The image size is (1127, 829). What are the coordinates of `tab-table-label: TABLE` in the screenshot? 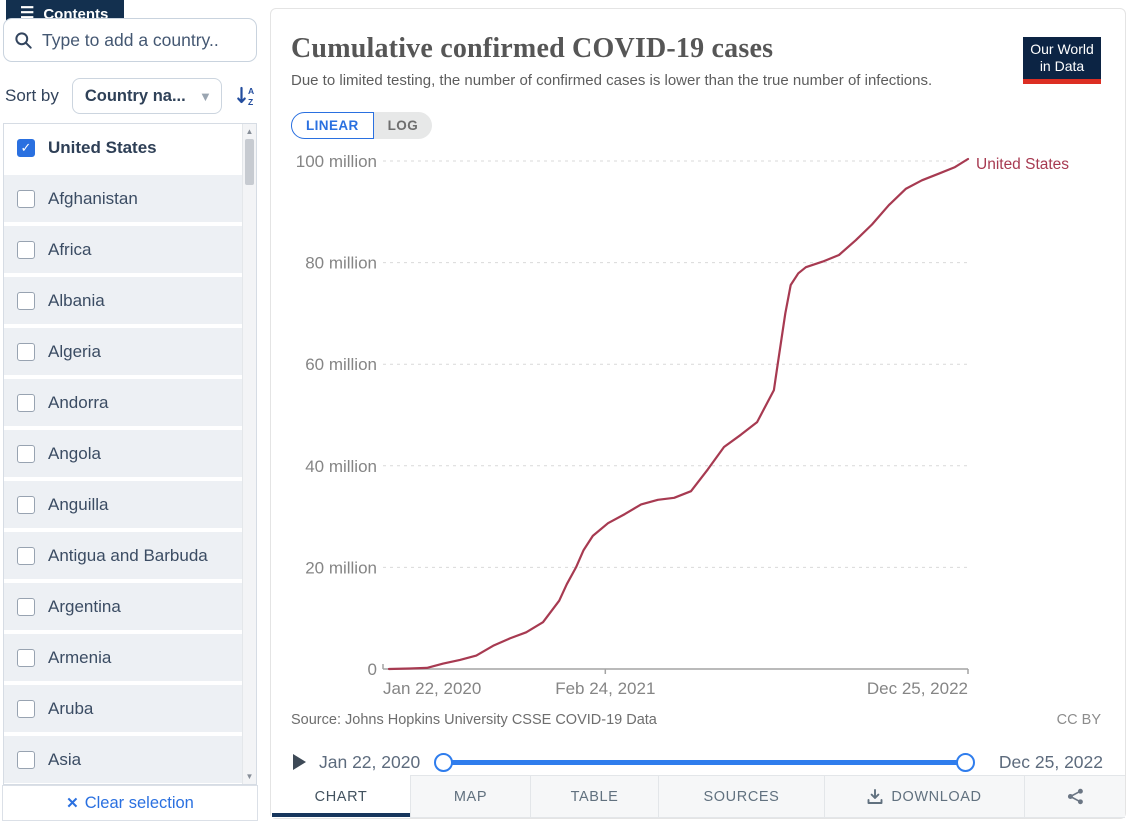 It's located at (594, 796).